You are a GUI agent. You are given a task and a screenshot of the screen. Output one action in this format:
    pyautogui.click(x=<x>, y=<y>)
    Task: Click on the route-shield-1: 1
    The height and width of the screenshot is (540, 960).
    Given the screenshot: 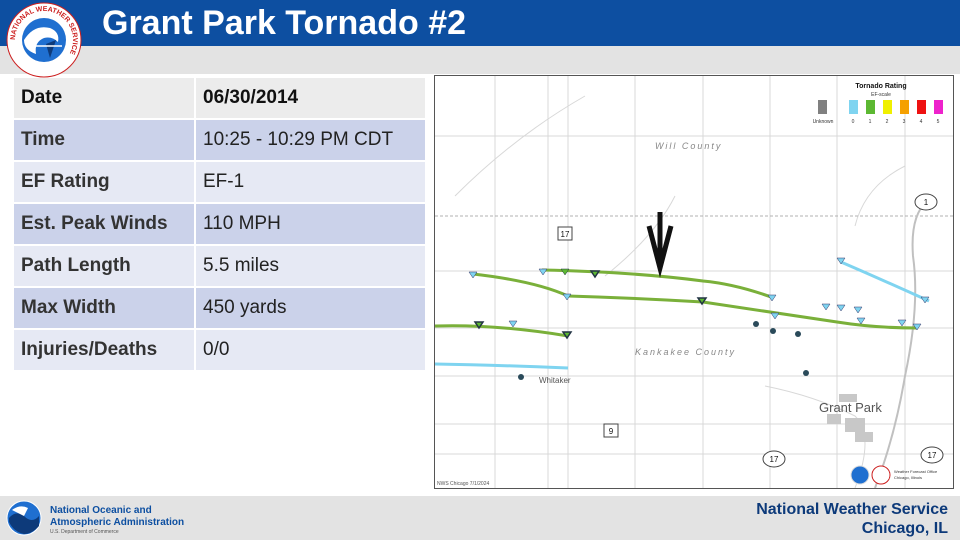 What is the action you would take?
    pyautogui.click(x=926, y=202)
    